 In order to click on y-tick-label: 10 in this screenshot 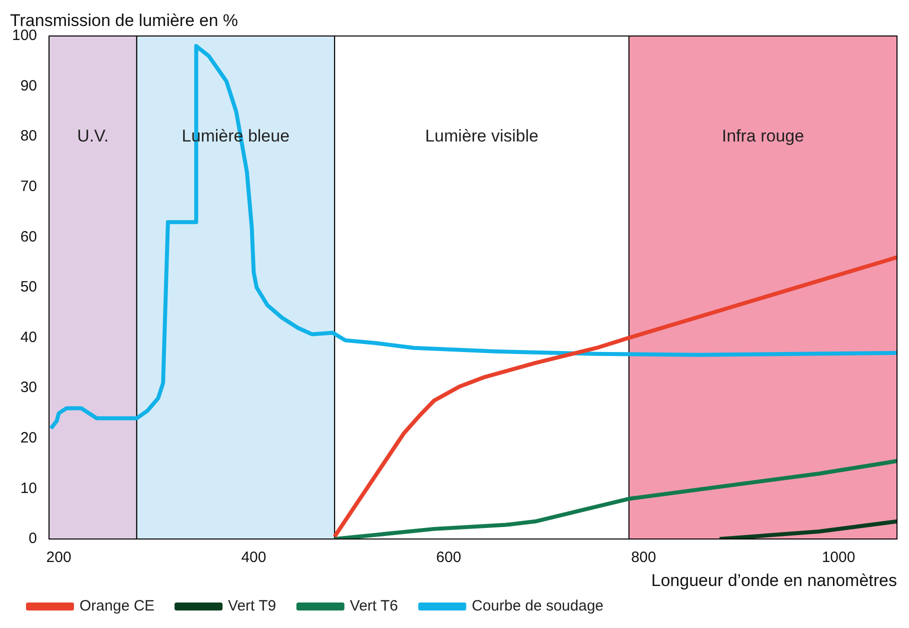, I will do `click(29, 488)`.